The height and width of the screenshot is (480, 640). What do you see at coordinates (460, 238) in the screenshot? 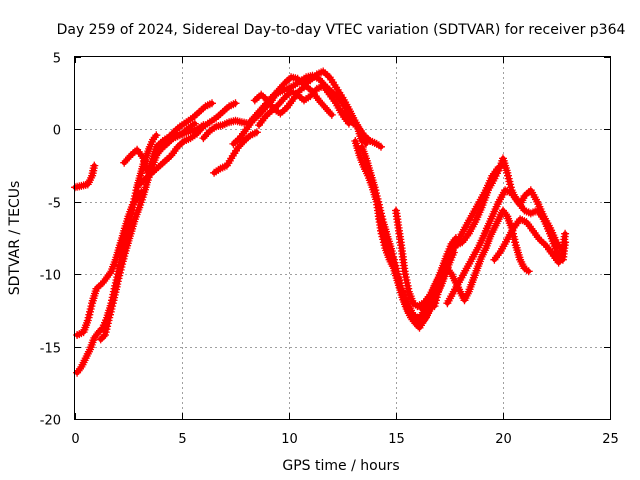
I see `series-arc-u` at bounding box center [460, 238].